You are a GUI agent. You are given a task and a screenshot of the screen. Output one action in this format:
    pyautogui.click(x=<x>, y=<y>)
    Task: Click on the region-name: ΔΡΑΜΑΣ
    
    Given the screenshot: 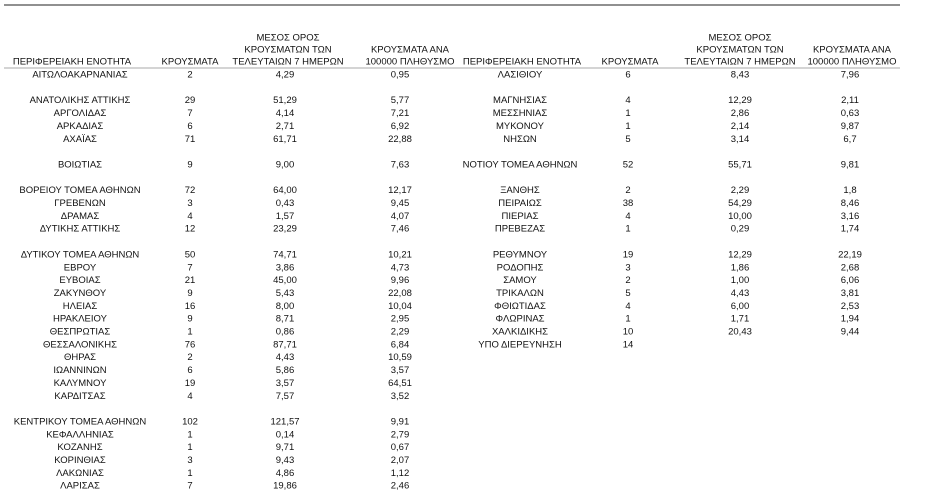 What is the action you would take?
    pyautogui.click(x=80, y=216)
    